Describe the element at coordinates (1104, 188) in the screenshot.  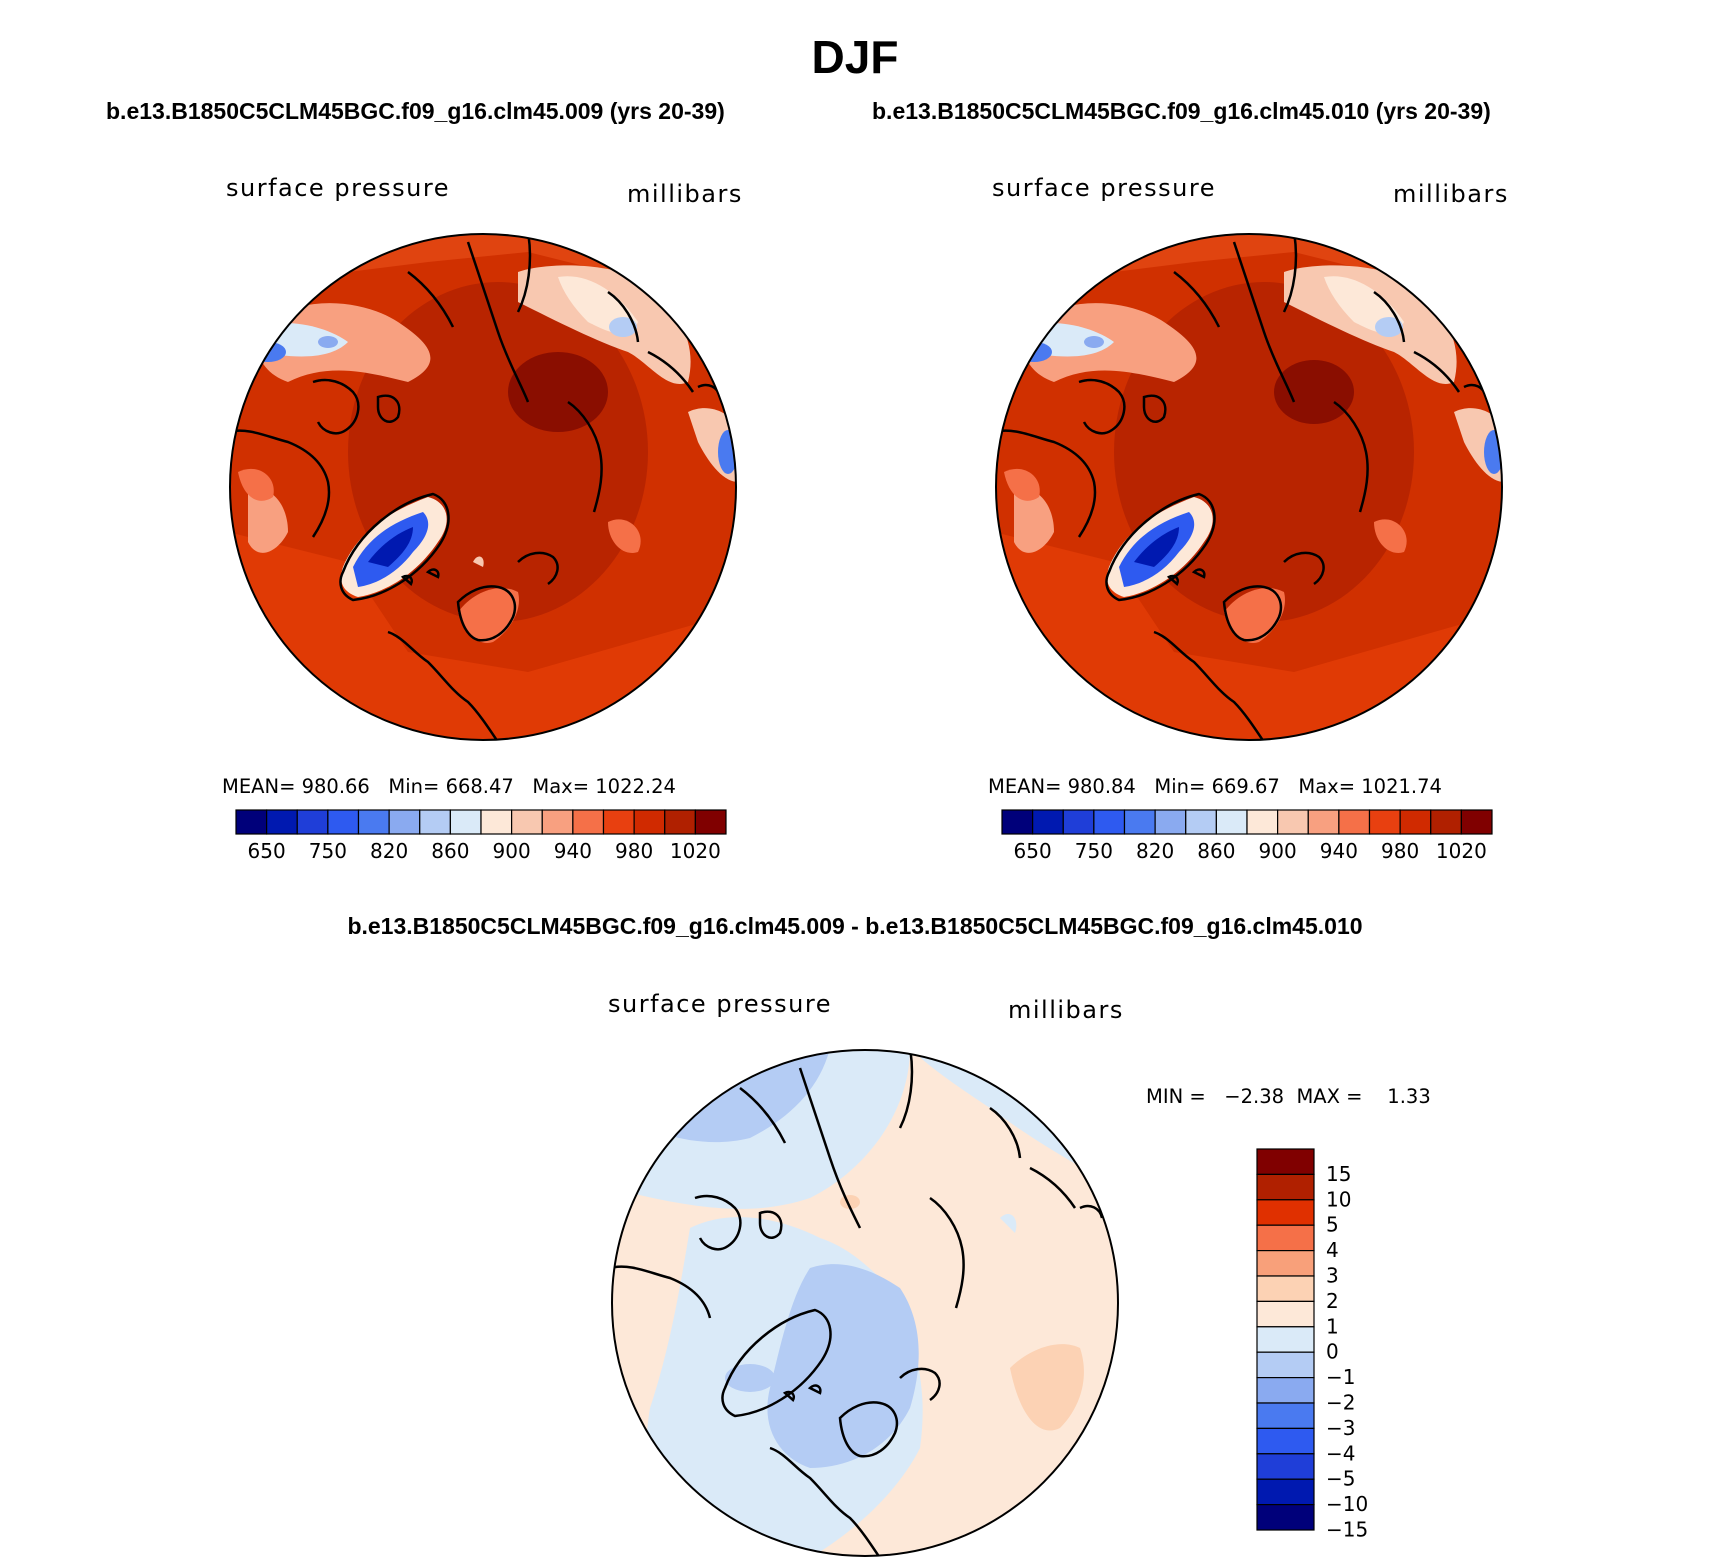
I see `panel-right-variable: surface pressure` at that location.